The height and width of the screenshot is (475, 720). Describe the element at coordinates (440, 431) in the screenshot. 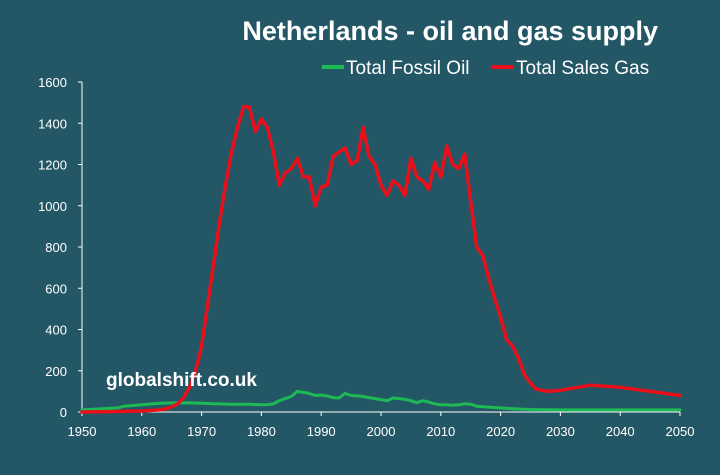

I see `x-tick-label: 2010` at that location.